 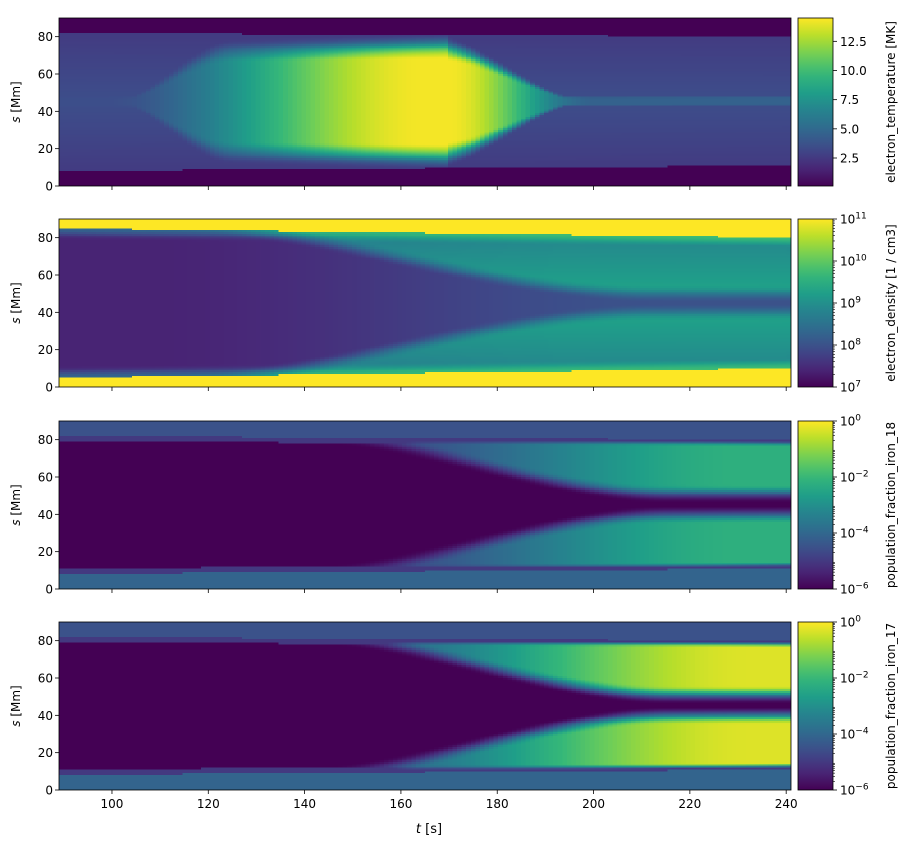 What do you see at coordinates (400, 804) in the screenshot?
I see `x-tick-label: 160` at bounding box center [400, 804].